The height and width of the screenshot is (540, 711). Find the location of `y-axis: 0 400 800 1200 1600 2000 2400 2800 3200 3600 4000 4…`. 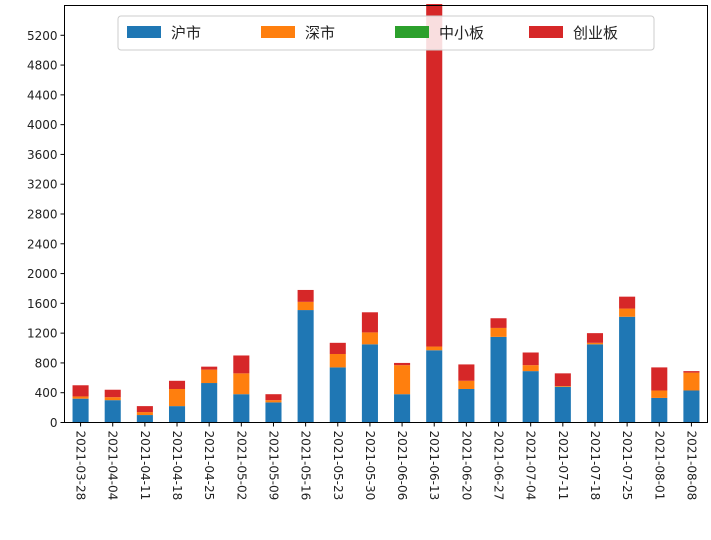

y-axis: 0 400 800 1200 1600 2000 2400 2800 3200 3600 4000 4… is located at coordinates (46, 229).